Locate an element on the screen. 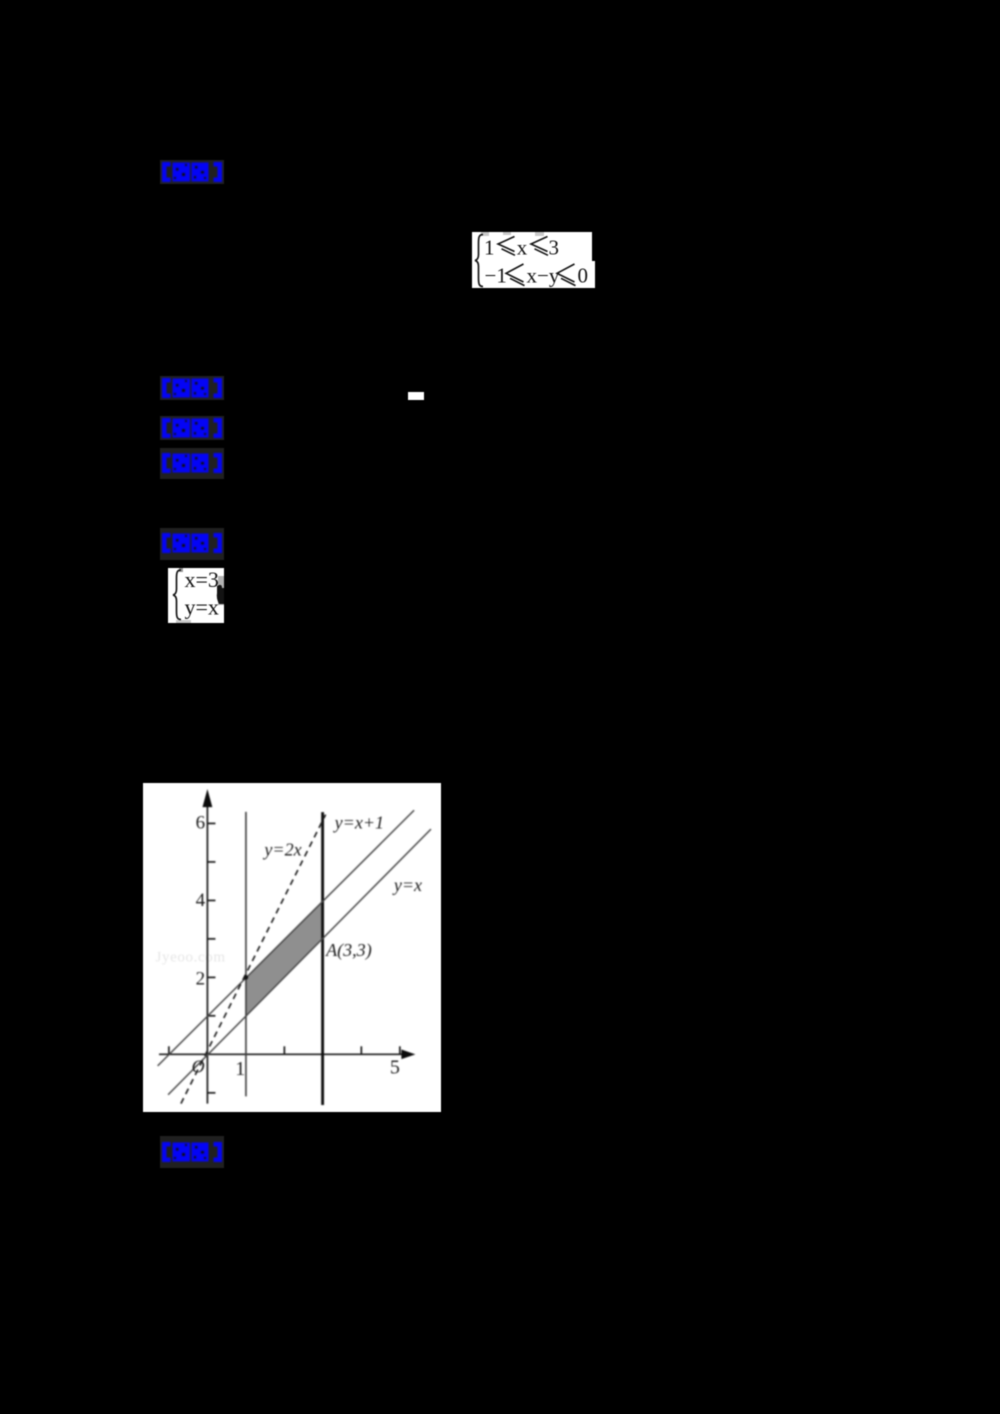 Image resolution: width=1000 pixels, height=1414 pixels. svg-text: 0 is located at coordinates (583, 276).